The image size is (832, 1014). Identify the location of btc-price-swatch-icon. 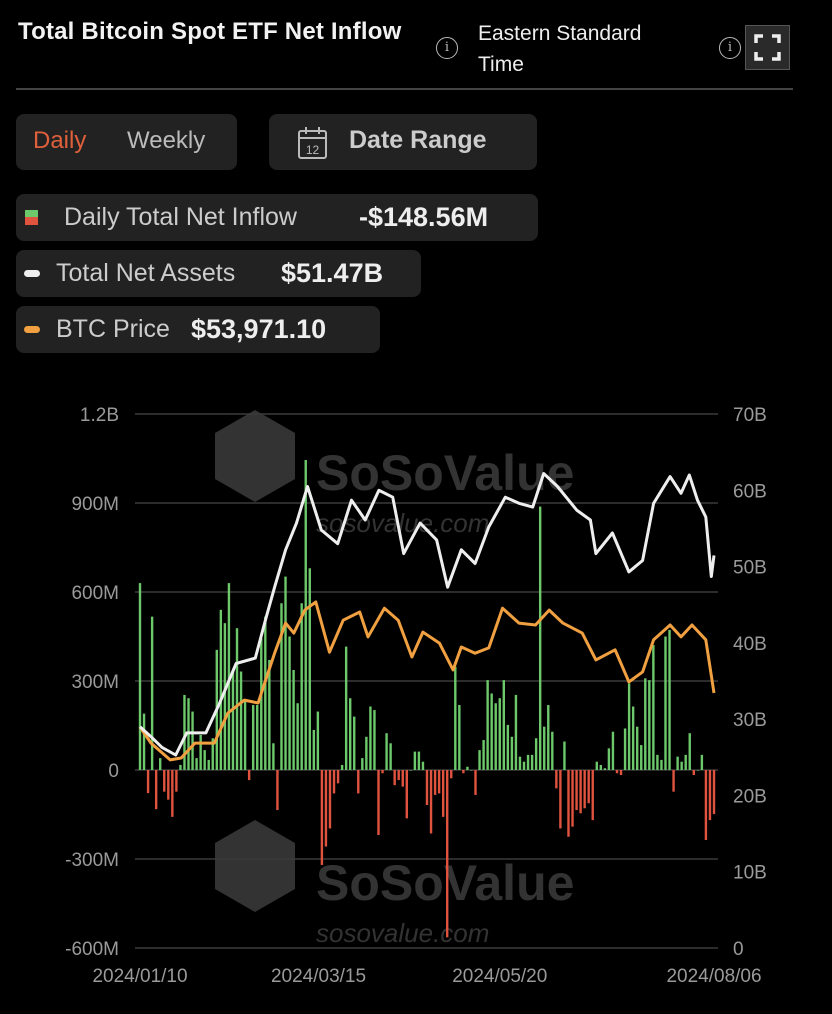
(32, 329).